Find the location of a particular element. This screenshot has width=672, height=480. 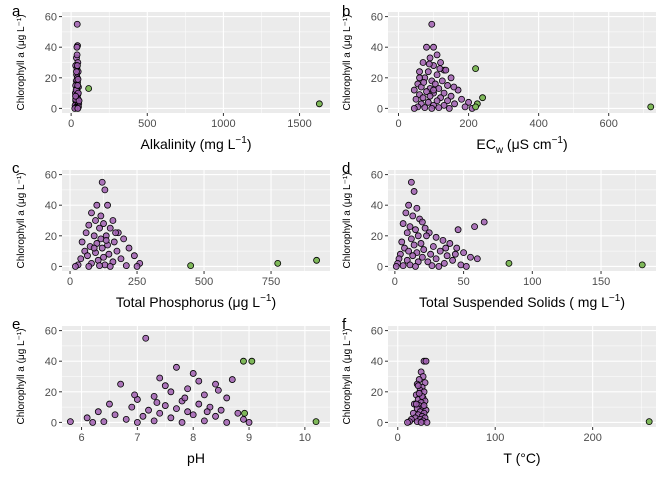

x-axis-title-text: pH is located at coordinates (196, 458).